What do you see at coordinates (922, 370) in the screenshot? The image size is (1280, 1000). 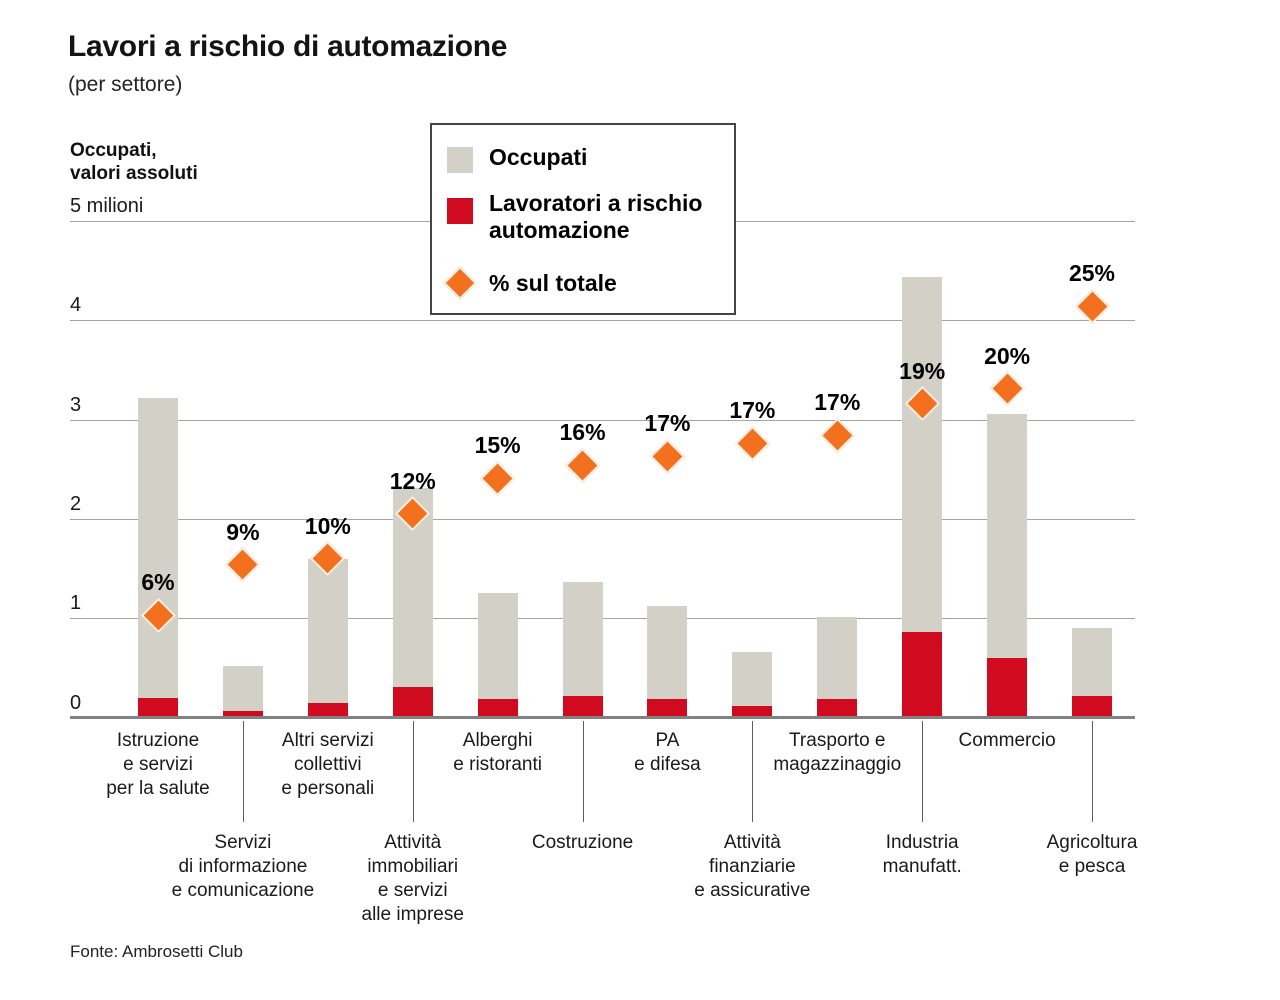 I see `percent-label: 19%` at bounding box center [922, 370].